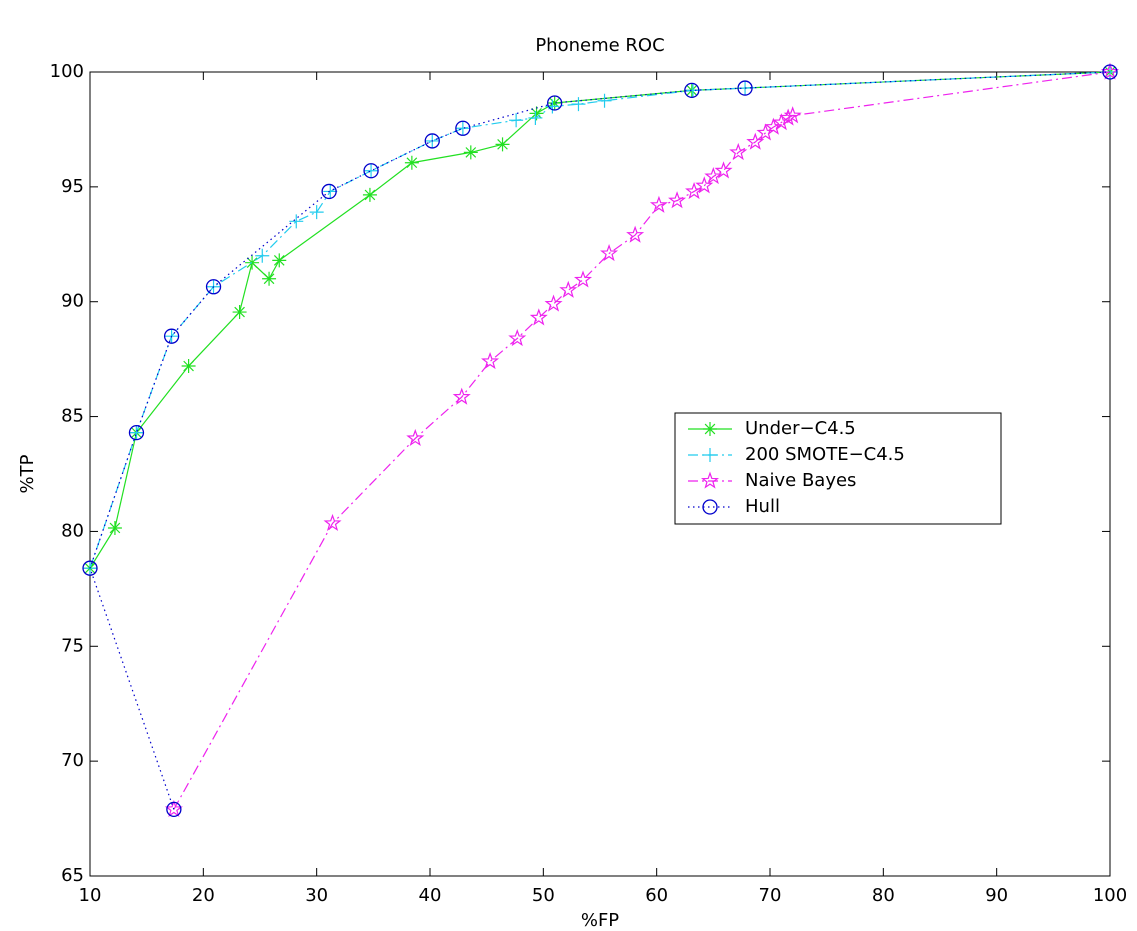 Image resolution: width=1137 pixels, height=931 pixels. Describe the element at coordinates (72, 186) in the screenshot. I see `y-tick-label: 95` at that location.